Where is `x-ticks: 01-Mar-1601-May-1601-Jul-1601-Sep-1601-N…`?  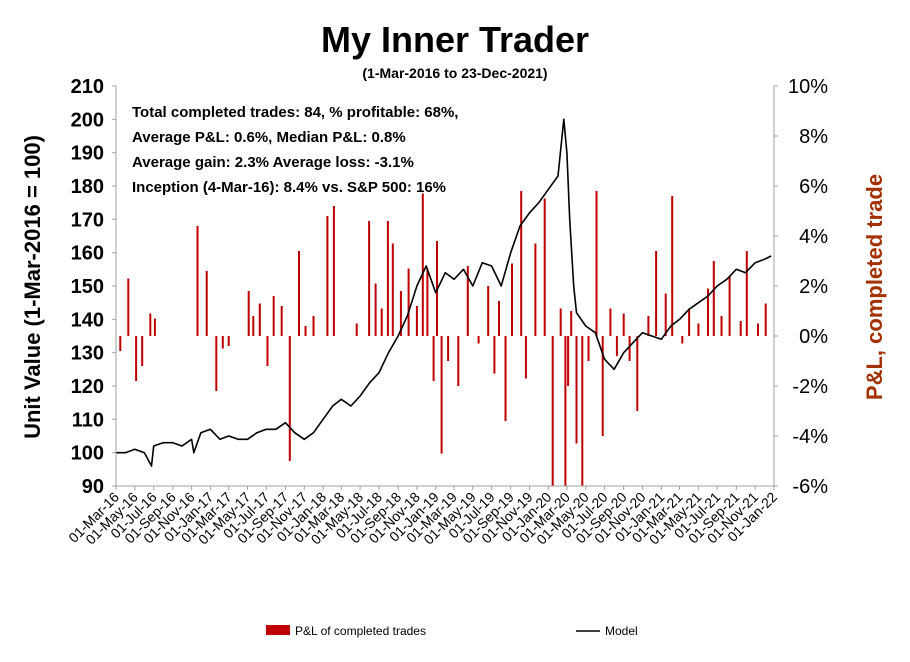
x-ticks: 01-Mar-1601-May-1601-Jul-1601-Sep-1601-N… is located at coordinates (422, 516).